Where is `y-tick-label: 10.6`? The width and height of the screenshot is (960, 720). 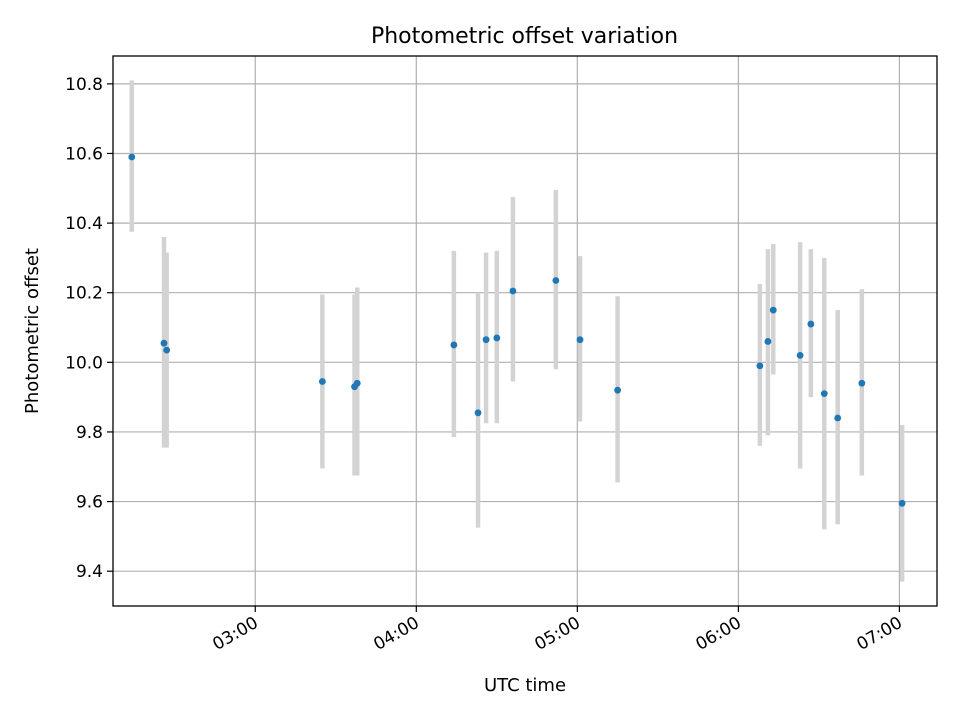
y-tick-label: 10.6 is located at coordinates (84, 154).